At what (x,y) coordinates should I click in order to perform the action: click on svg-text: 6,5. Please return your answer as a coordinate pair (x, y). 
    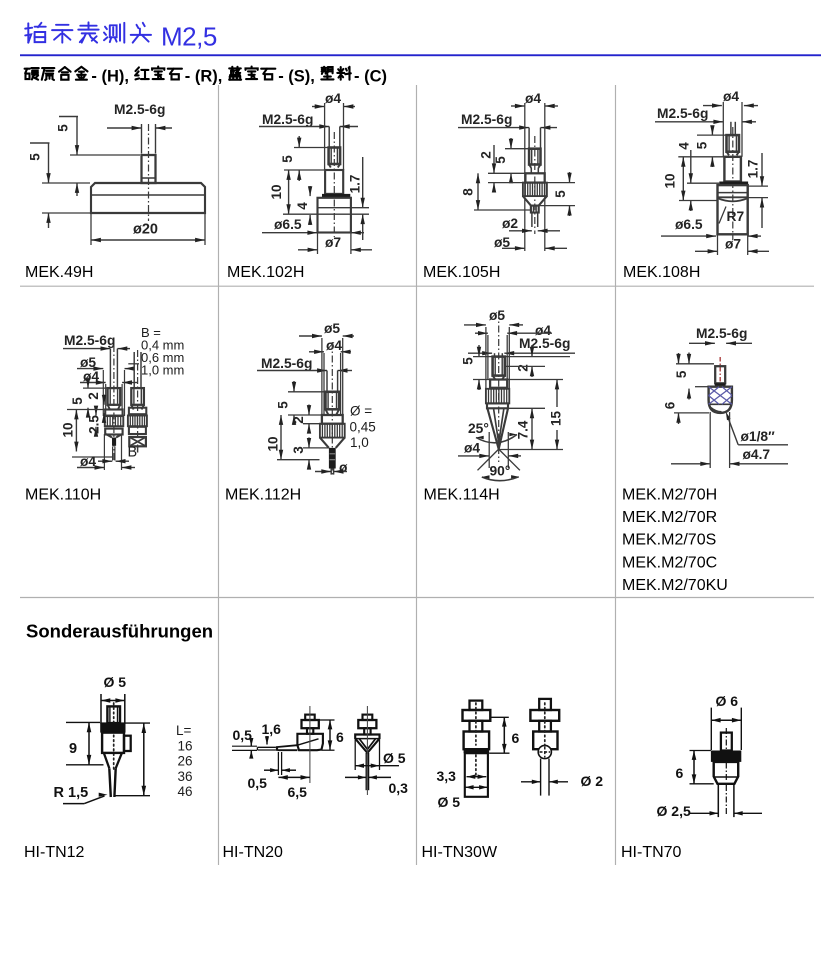
    Looking at the image, I should click on (298, 792).